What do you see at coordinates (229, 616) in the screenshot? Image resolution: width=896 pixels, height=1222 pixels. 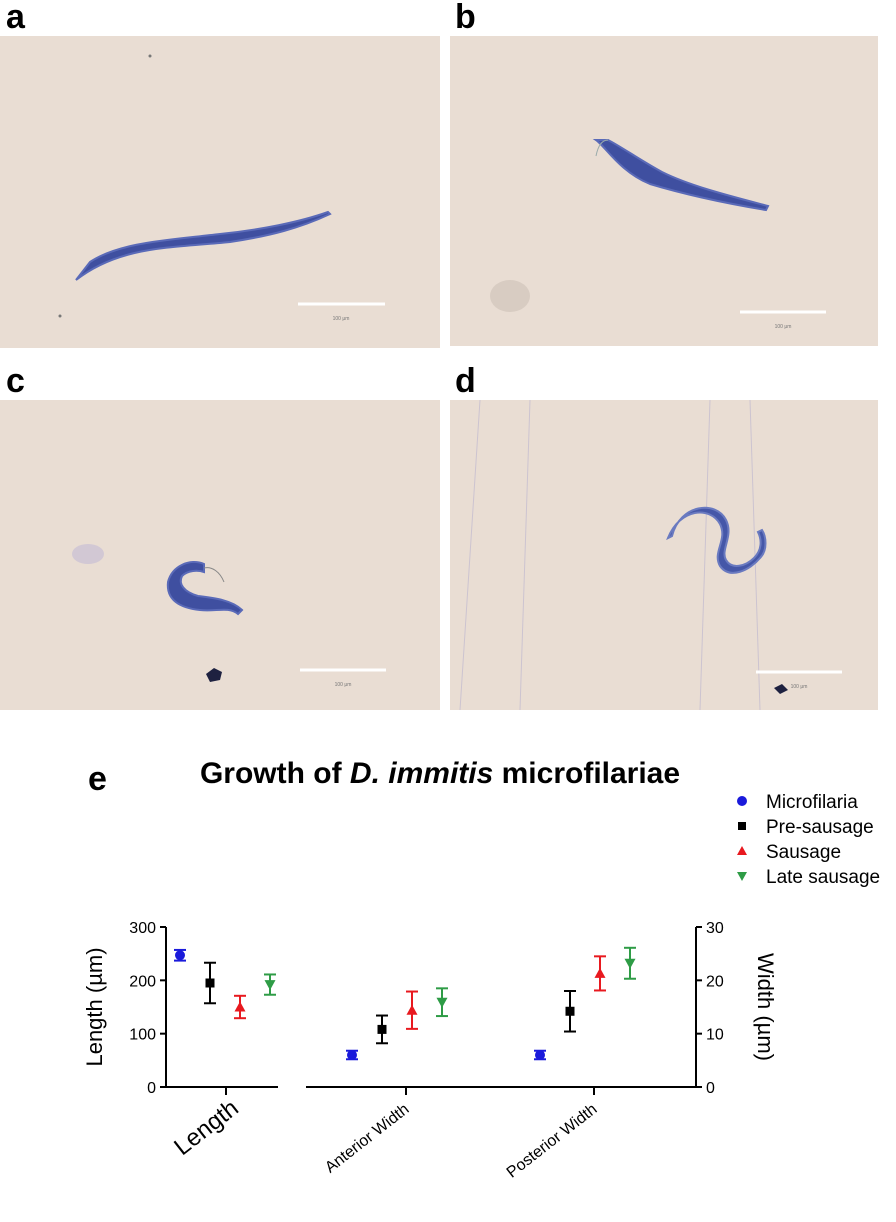 I see `microfilaria-c-image: 100 μm` at bounding box center [229, 616].